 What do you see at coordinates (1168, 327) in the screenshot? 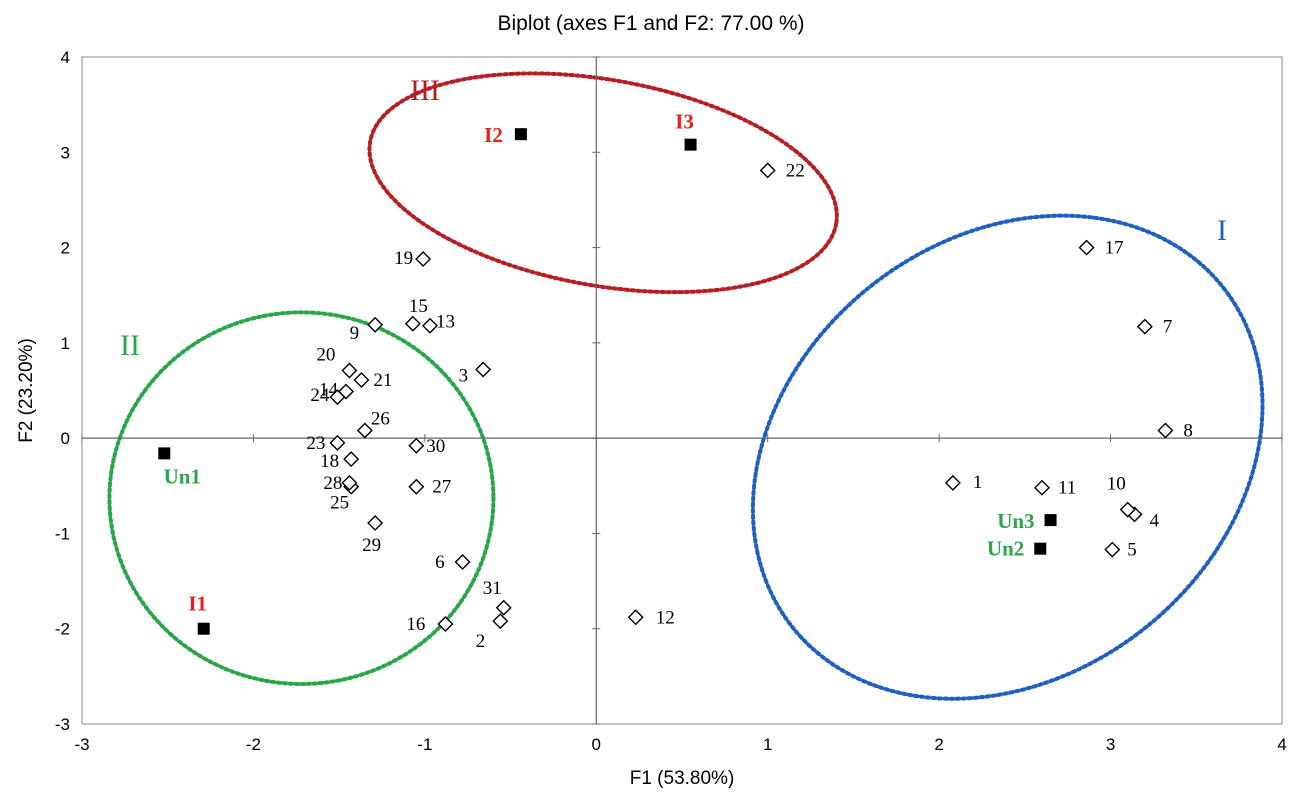
I see `point-label-7: 7` at bounding box center [1168, 327].